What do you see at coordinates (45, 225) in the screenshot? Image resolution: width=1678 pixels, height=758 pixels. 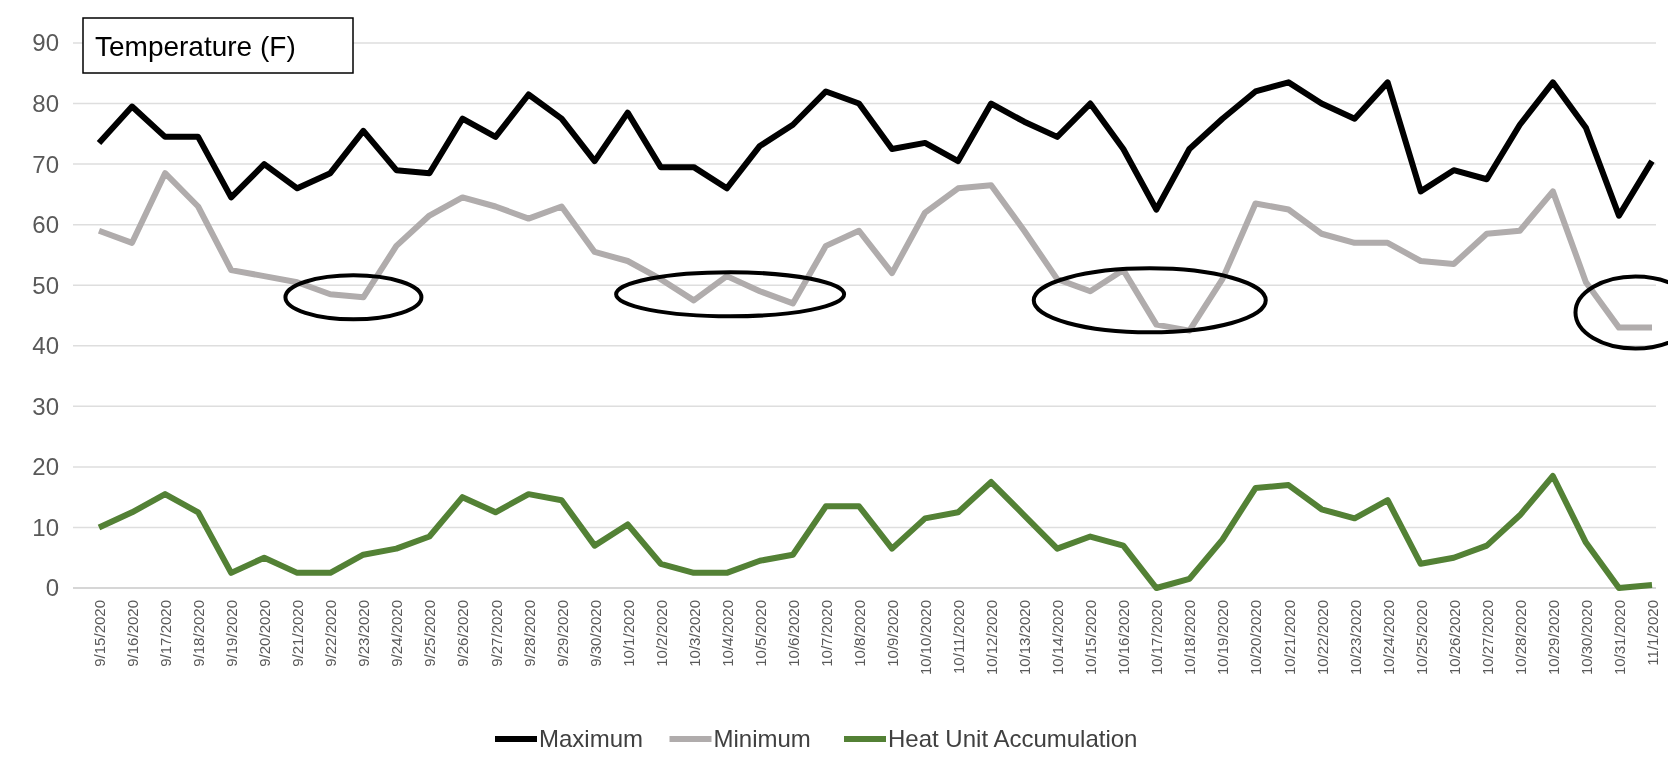 I see `y-tick-label: 60` at bounding box center [45, 225].